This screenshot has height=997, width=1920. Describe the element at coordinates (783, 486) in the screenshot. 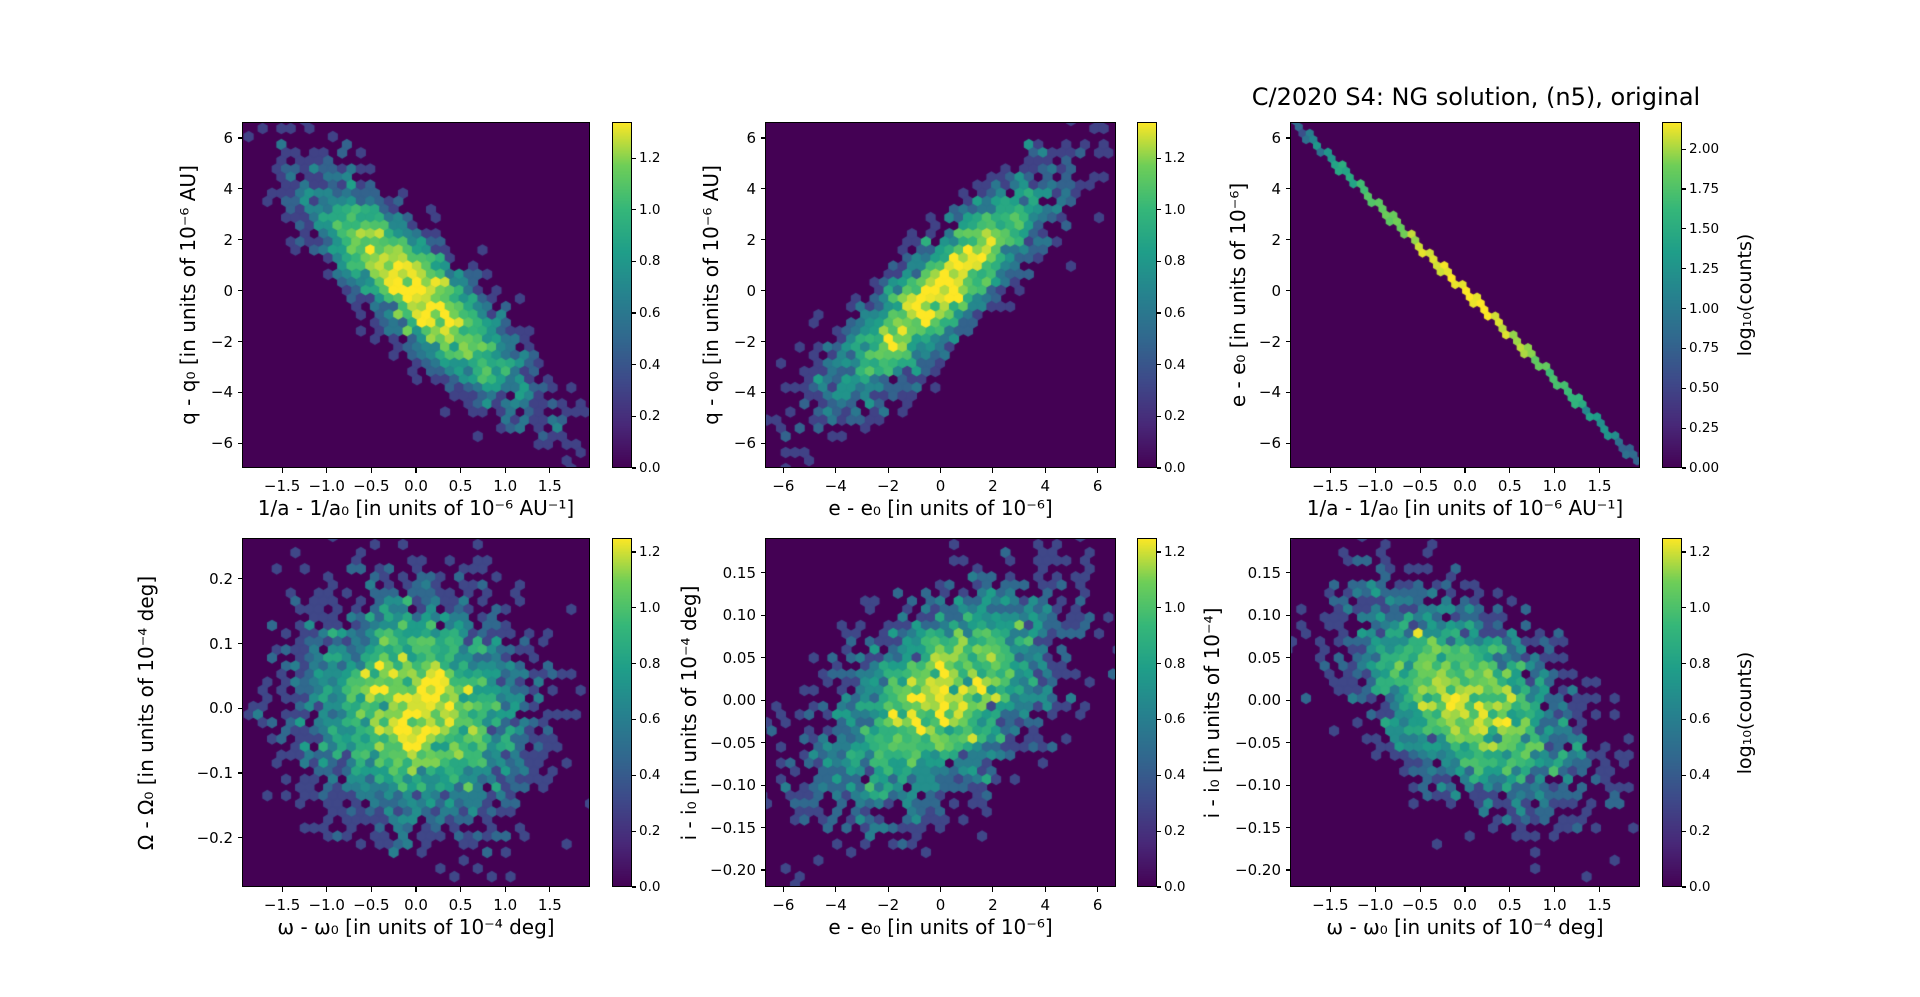

I see `x-tick-label: −6` at that location.